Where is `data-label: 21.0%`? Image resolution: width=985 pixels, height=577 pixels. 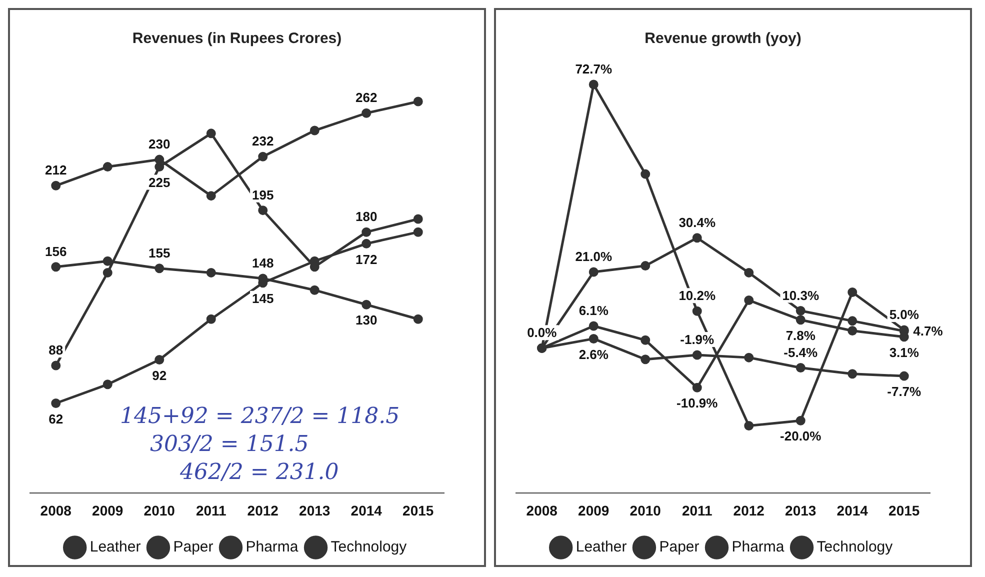
data-label: 21.0% is located at coordinates (593, 256).